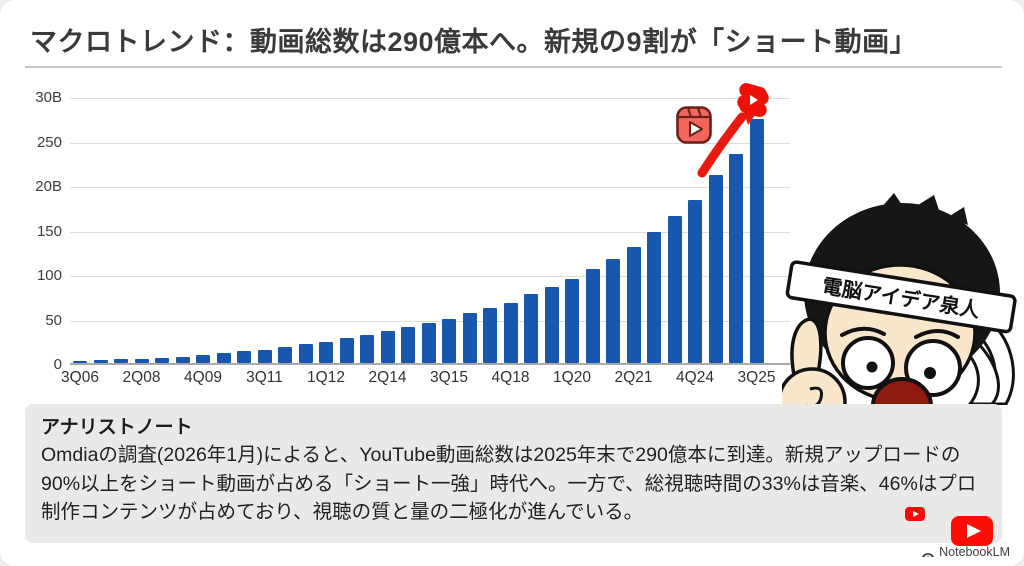 The height and width of the screenshot is (566, 1024). I want to click on analyst-note-heading: アナリストノート, so click(117, 427).